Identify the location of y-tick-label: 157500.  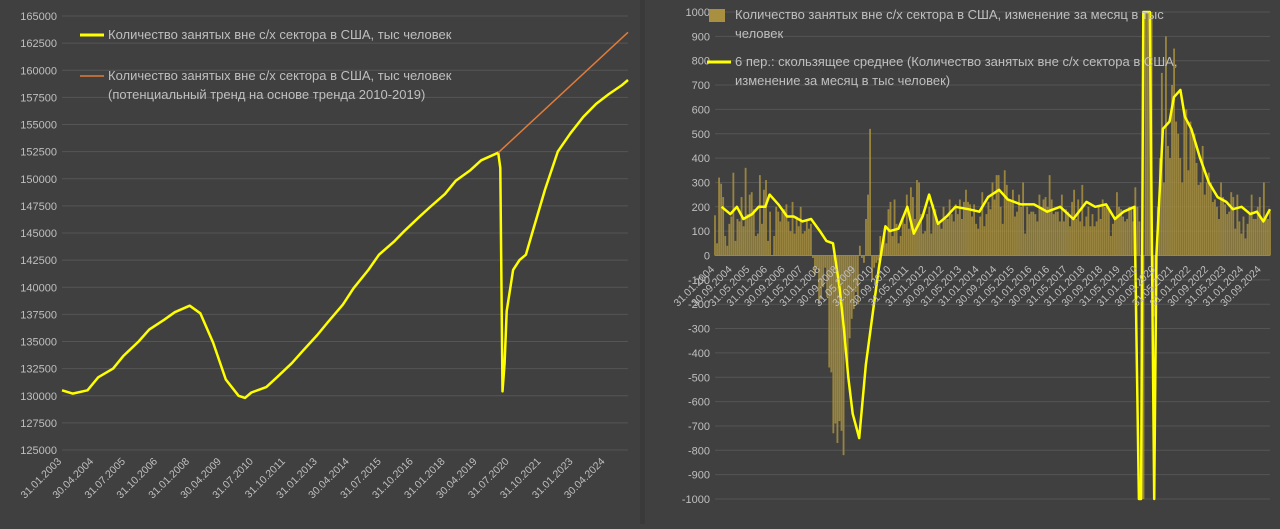
(38, 98).